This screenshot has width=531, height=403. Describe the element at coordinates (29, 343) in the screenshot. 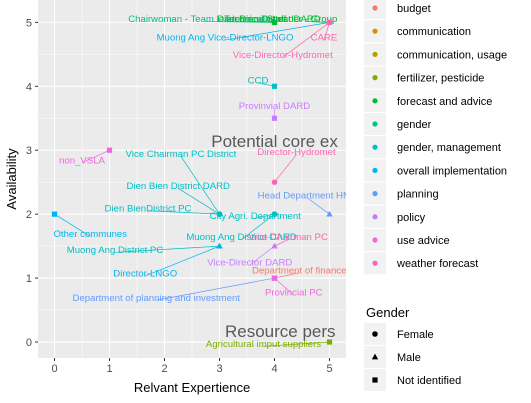

I see `y-tick-label: 0` at that location.